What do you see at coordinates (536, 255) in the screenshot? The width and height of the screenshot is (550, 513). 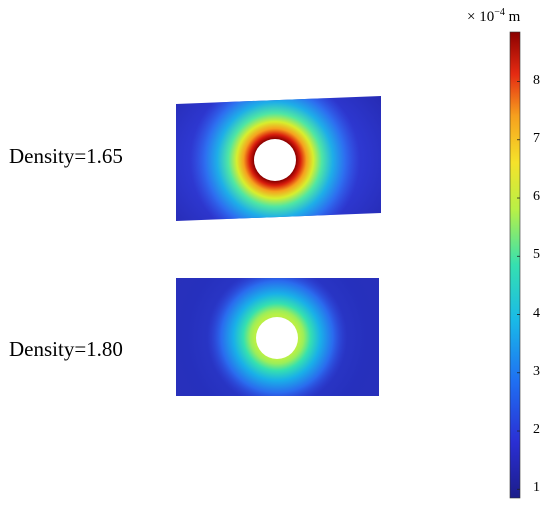 I see `colorbar-tick-label-5: 5` at bounding box center [536, 255].